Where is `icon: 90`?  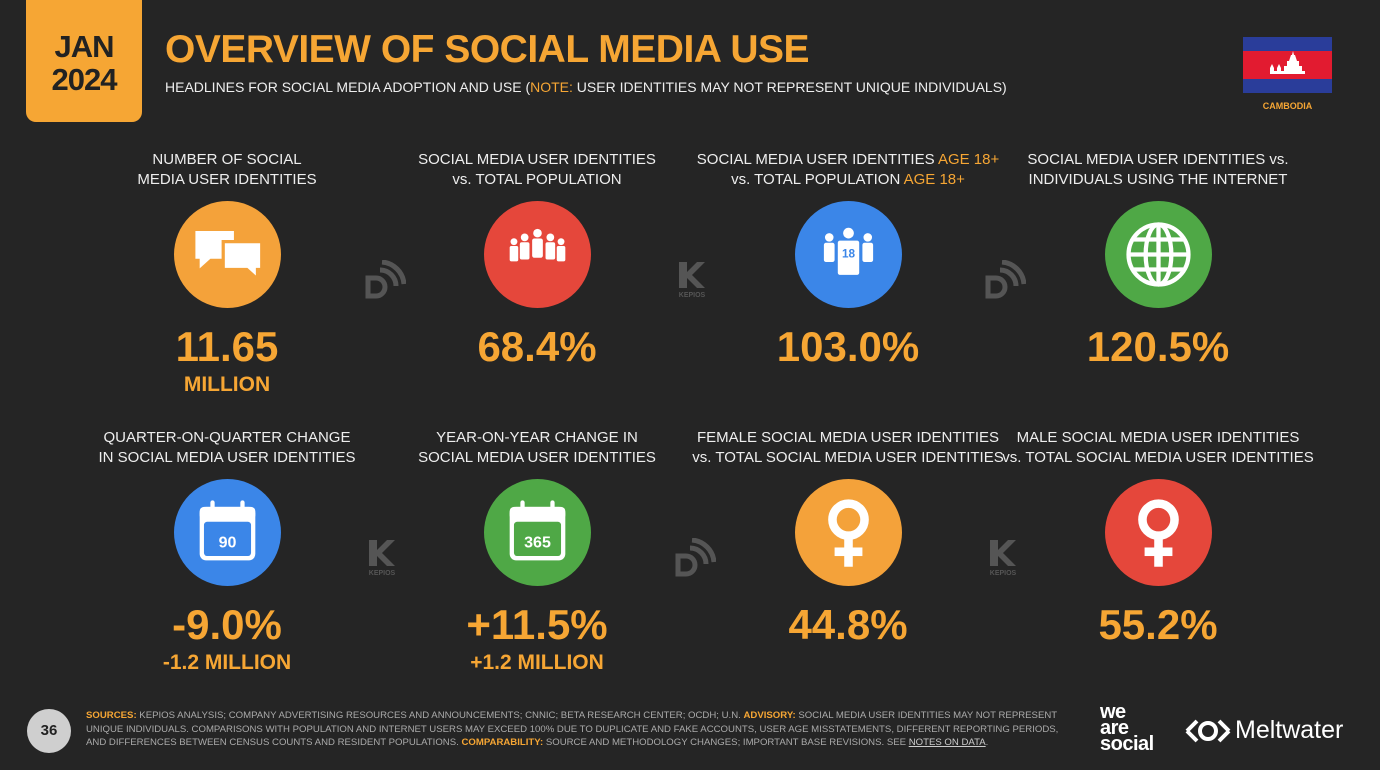 icon: 90 is located at coordinates (227, 530).